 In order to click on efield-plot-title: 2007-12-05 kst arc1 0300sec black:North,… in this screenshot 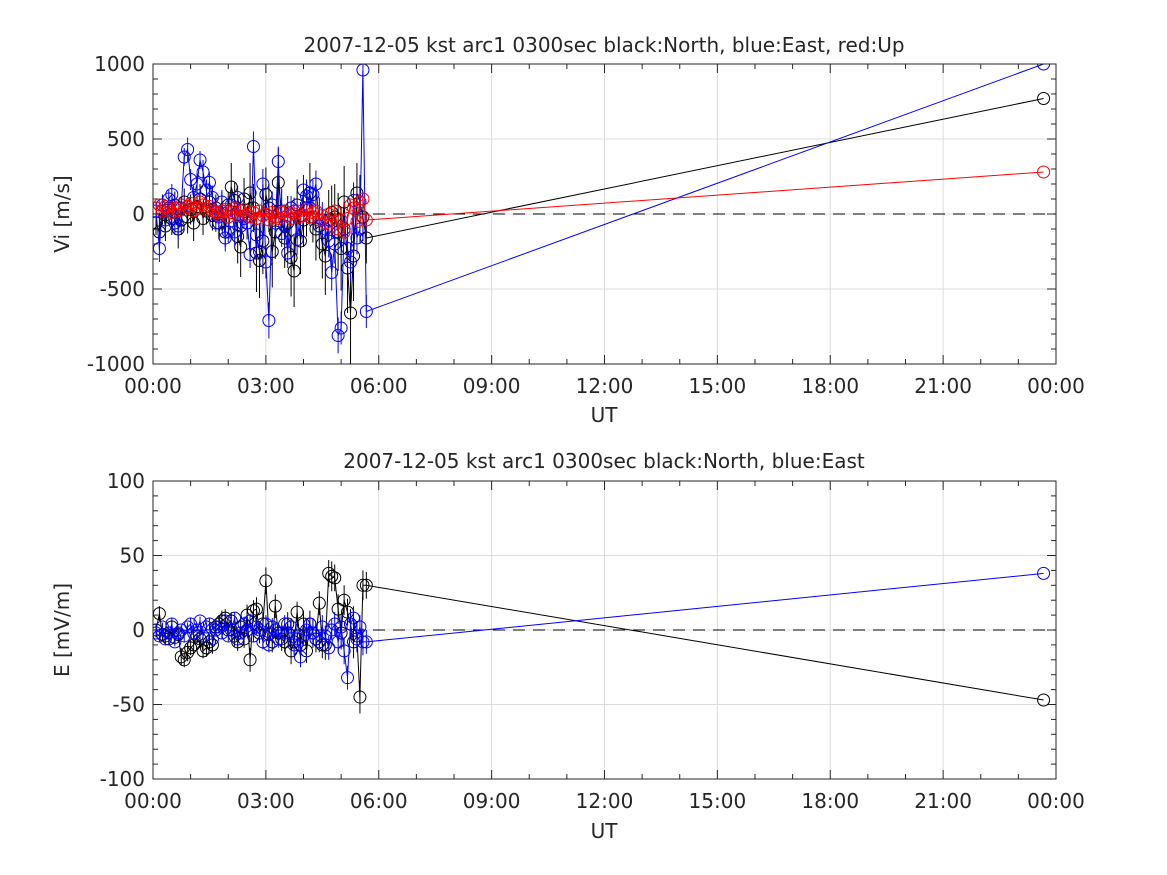, I will do `click(604, 461)`.